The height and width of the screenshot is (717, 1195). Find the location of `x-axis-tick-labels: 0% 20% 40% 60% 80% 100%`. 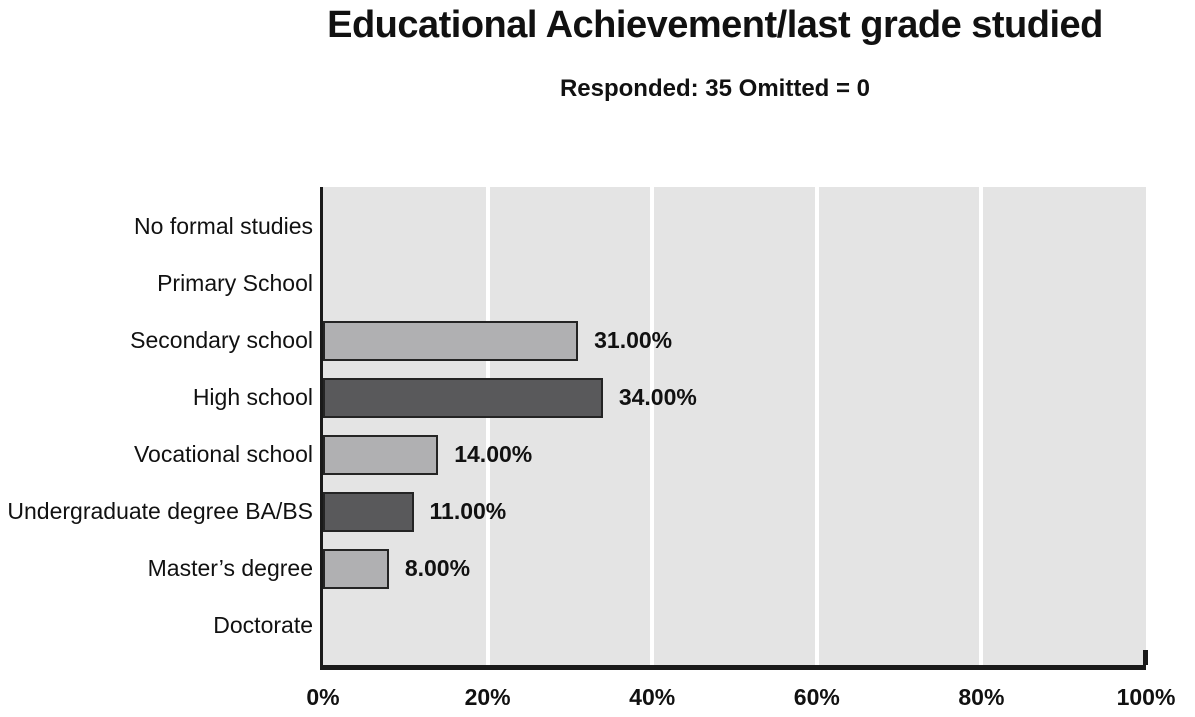

x-axis-tick-labels: 0% 20% 40% 60% 80% 100% is located at coordinates (740, 699).